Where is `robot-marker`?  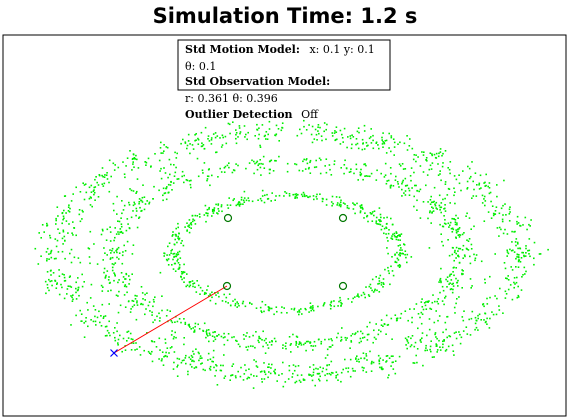
robot-marker is located at coordinates (114, 353).